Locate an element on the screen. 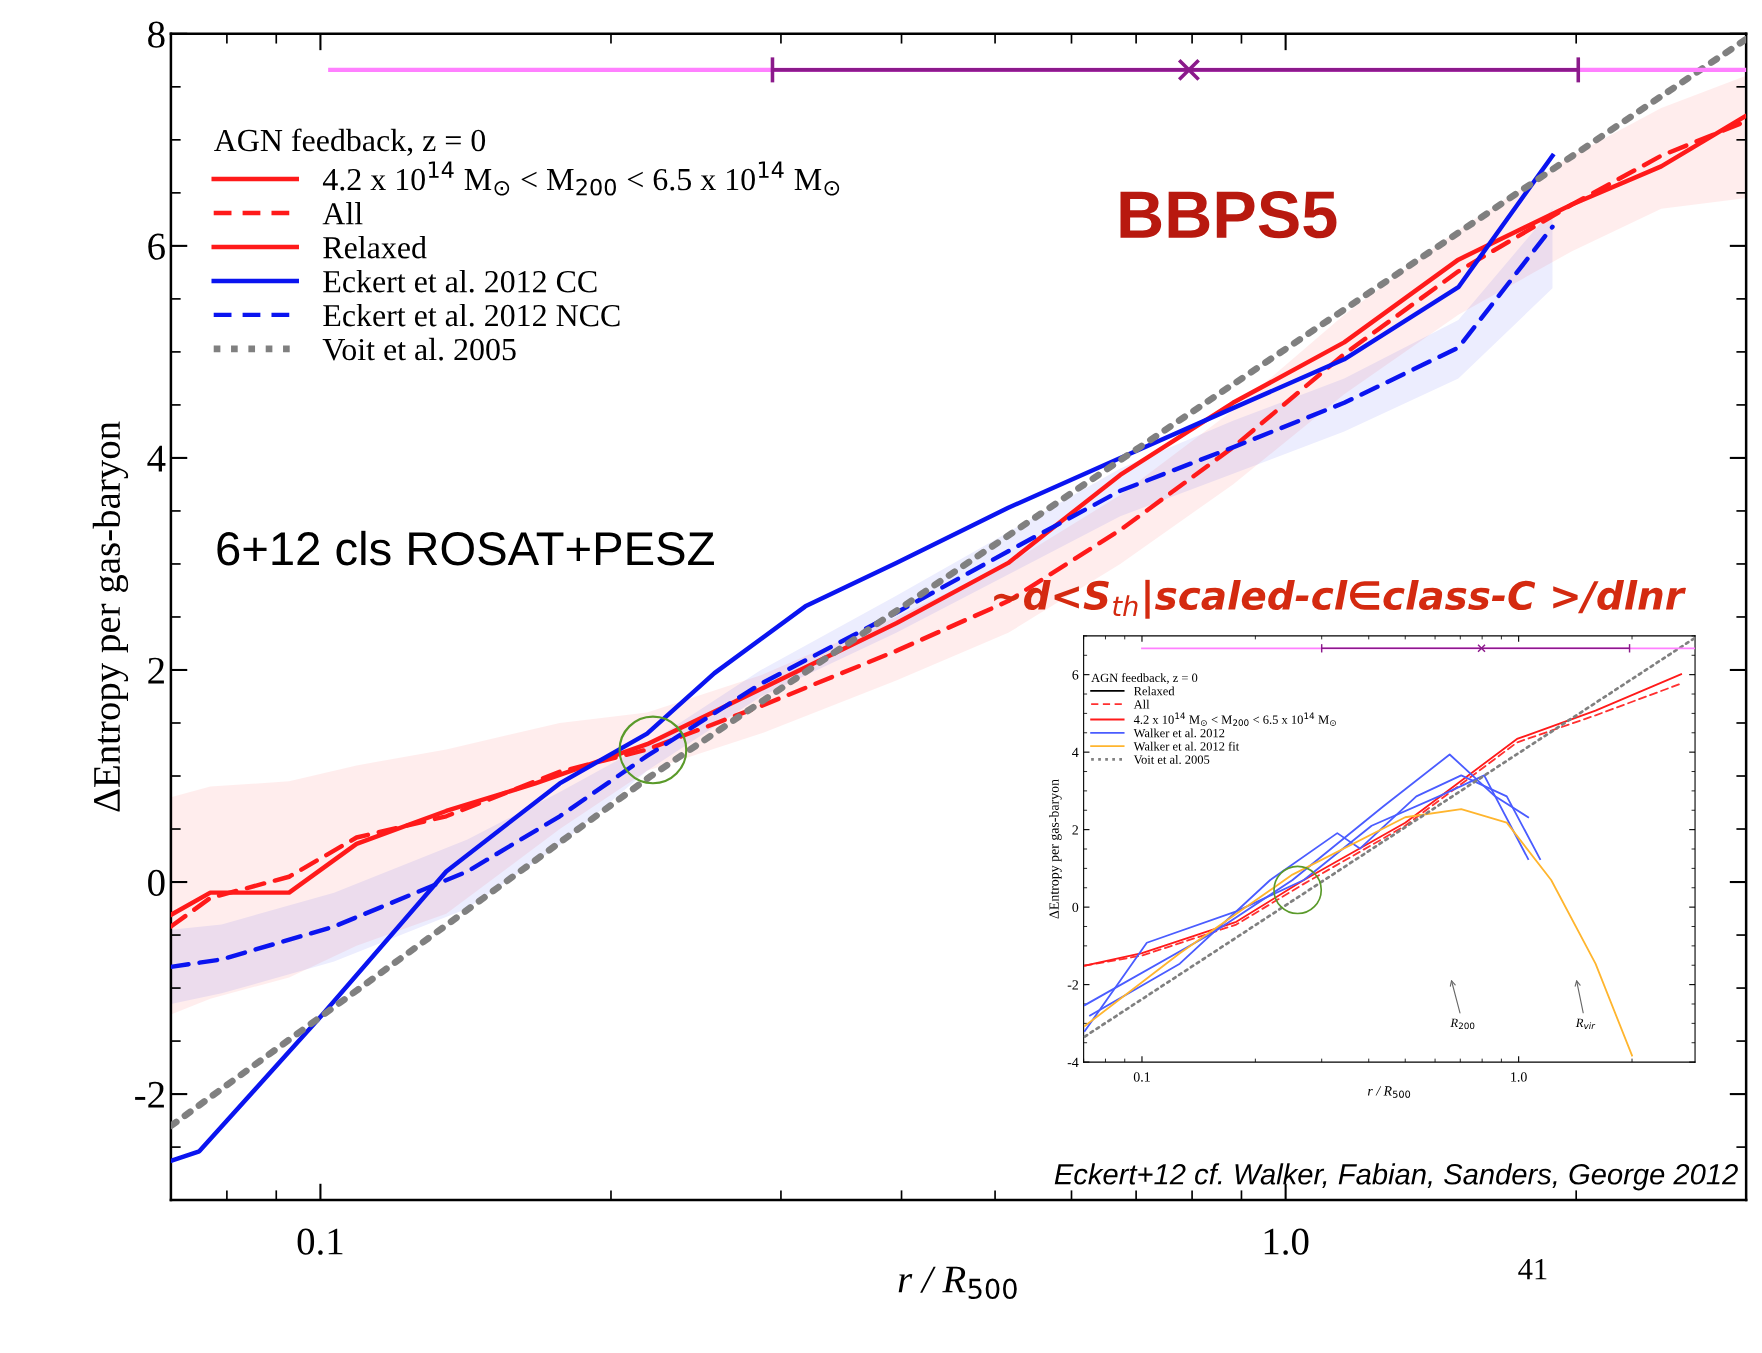 This screenshot has height=1353, width=1762. legend-label: Eckert et al. 2012 CC is located at coordinates (460, 281).